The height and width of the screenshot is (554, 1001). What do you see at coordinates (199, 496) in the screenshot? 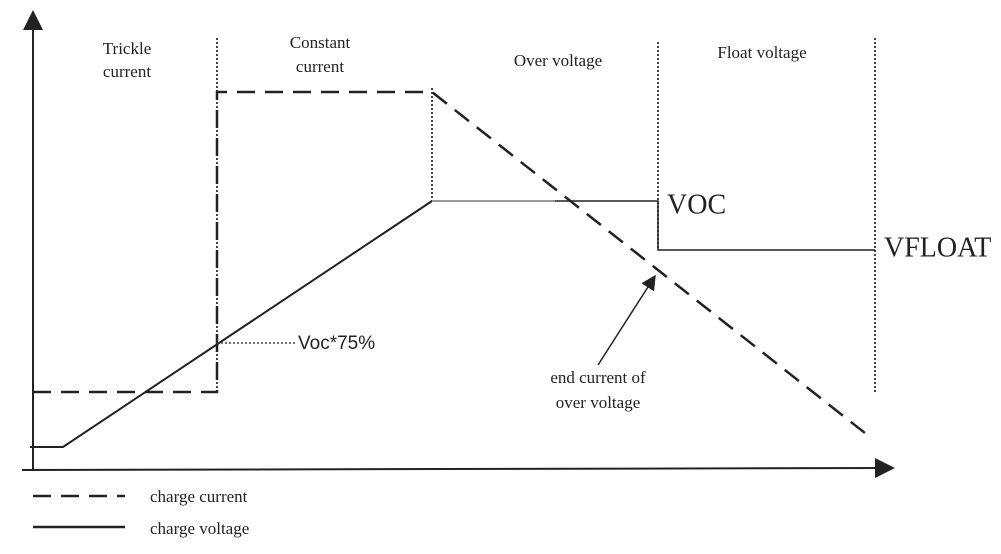
I see `legend-label: charge current` at bounding box center [199, 496].